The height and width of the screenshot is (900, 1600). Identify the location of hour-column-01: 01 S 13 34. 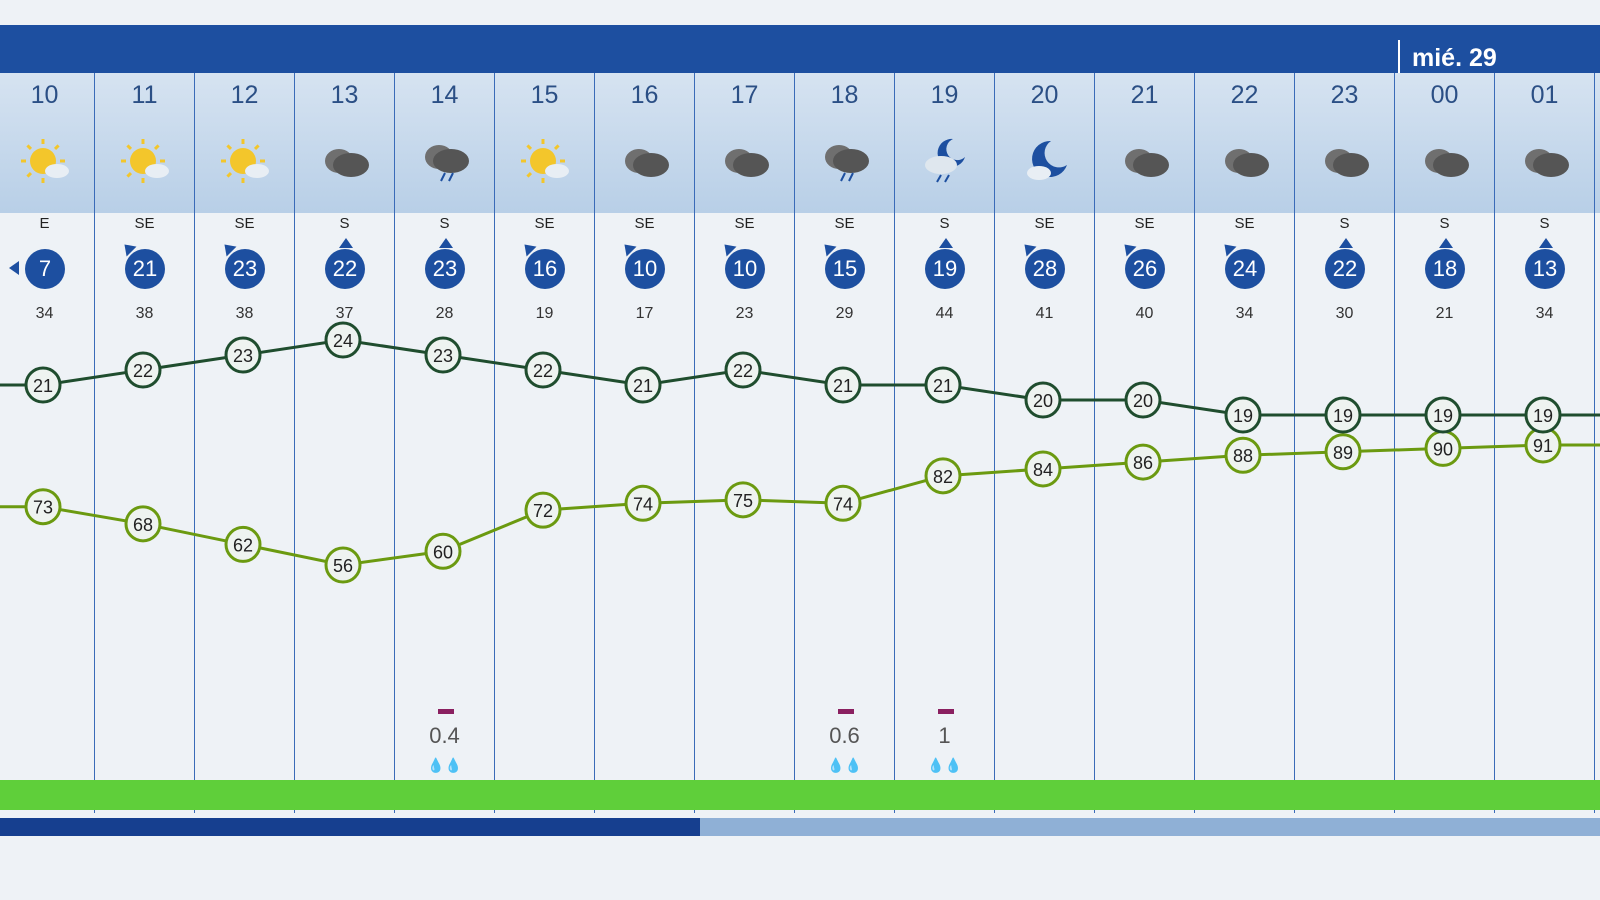
(1545, 443).